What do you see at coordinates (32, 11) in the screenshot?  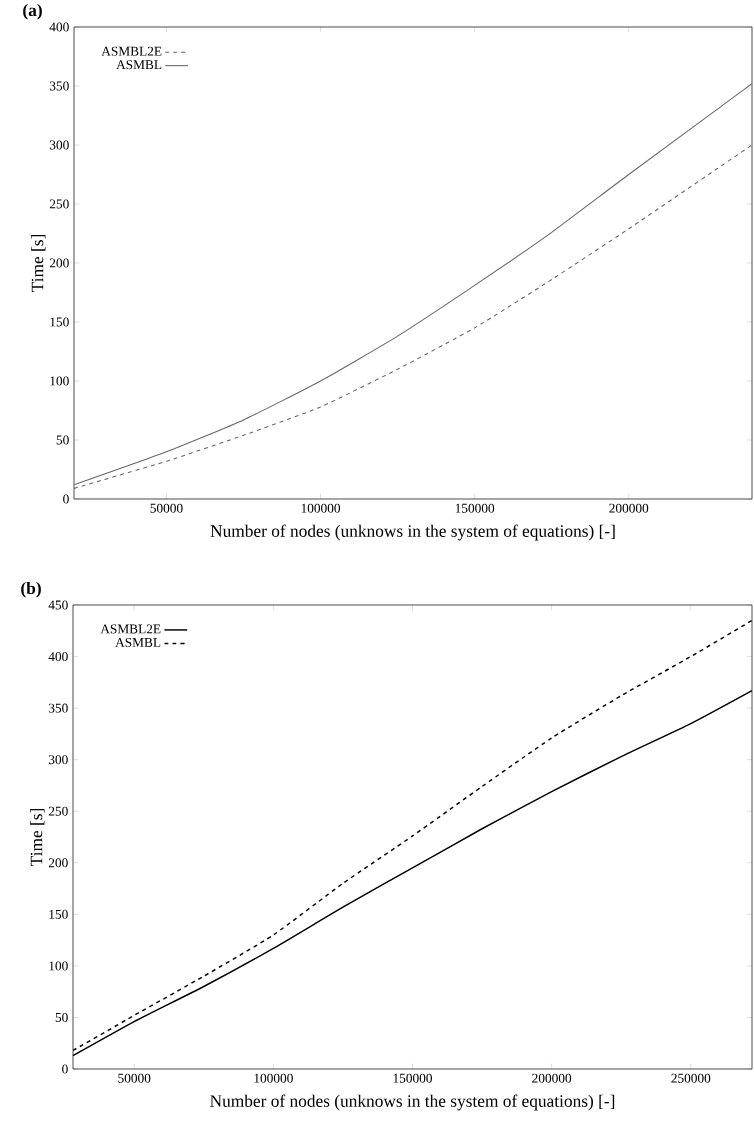 I see `chart-title: (a)` at bounding box center [32, 11].